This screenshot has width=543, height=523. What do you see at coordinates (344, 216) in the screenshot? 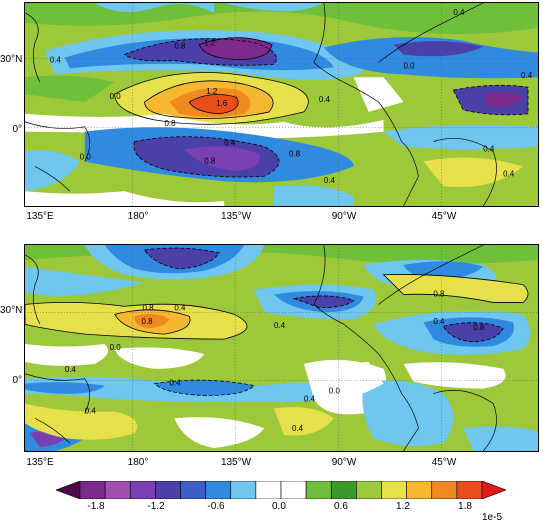
I see `lon-label-90w-top: 90°W` at bounding box center [344, 216].